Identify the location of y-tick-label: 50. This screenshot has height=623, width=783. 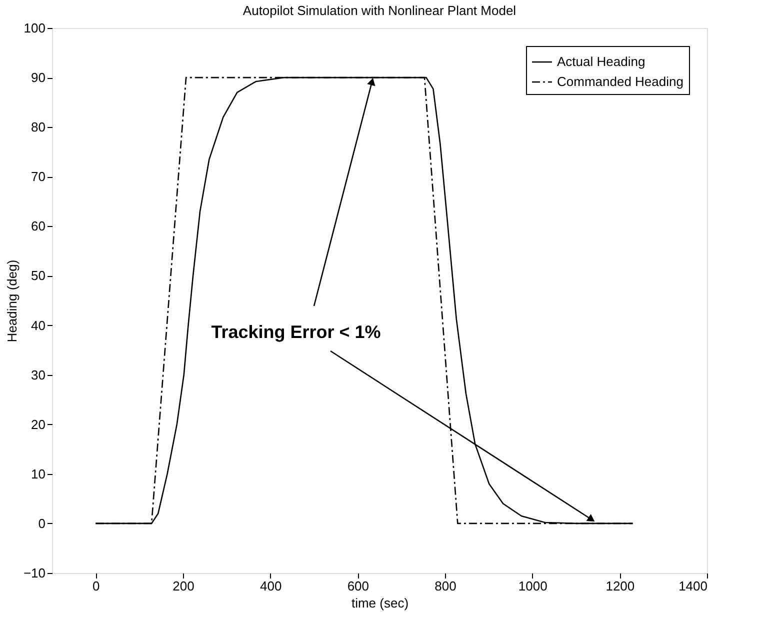
(38, 276).